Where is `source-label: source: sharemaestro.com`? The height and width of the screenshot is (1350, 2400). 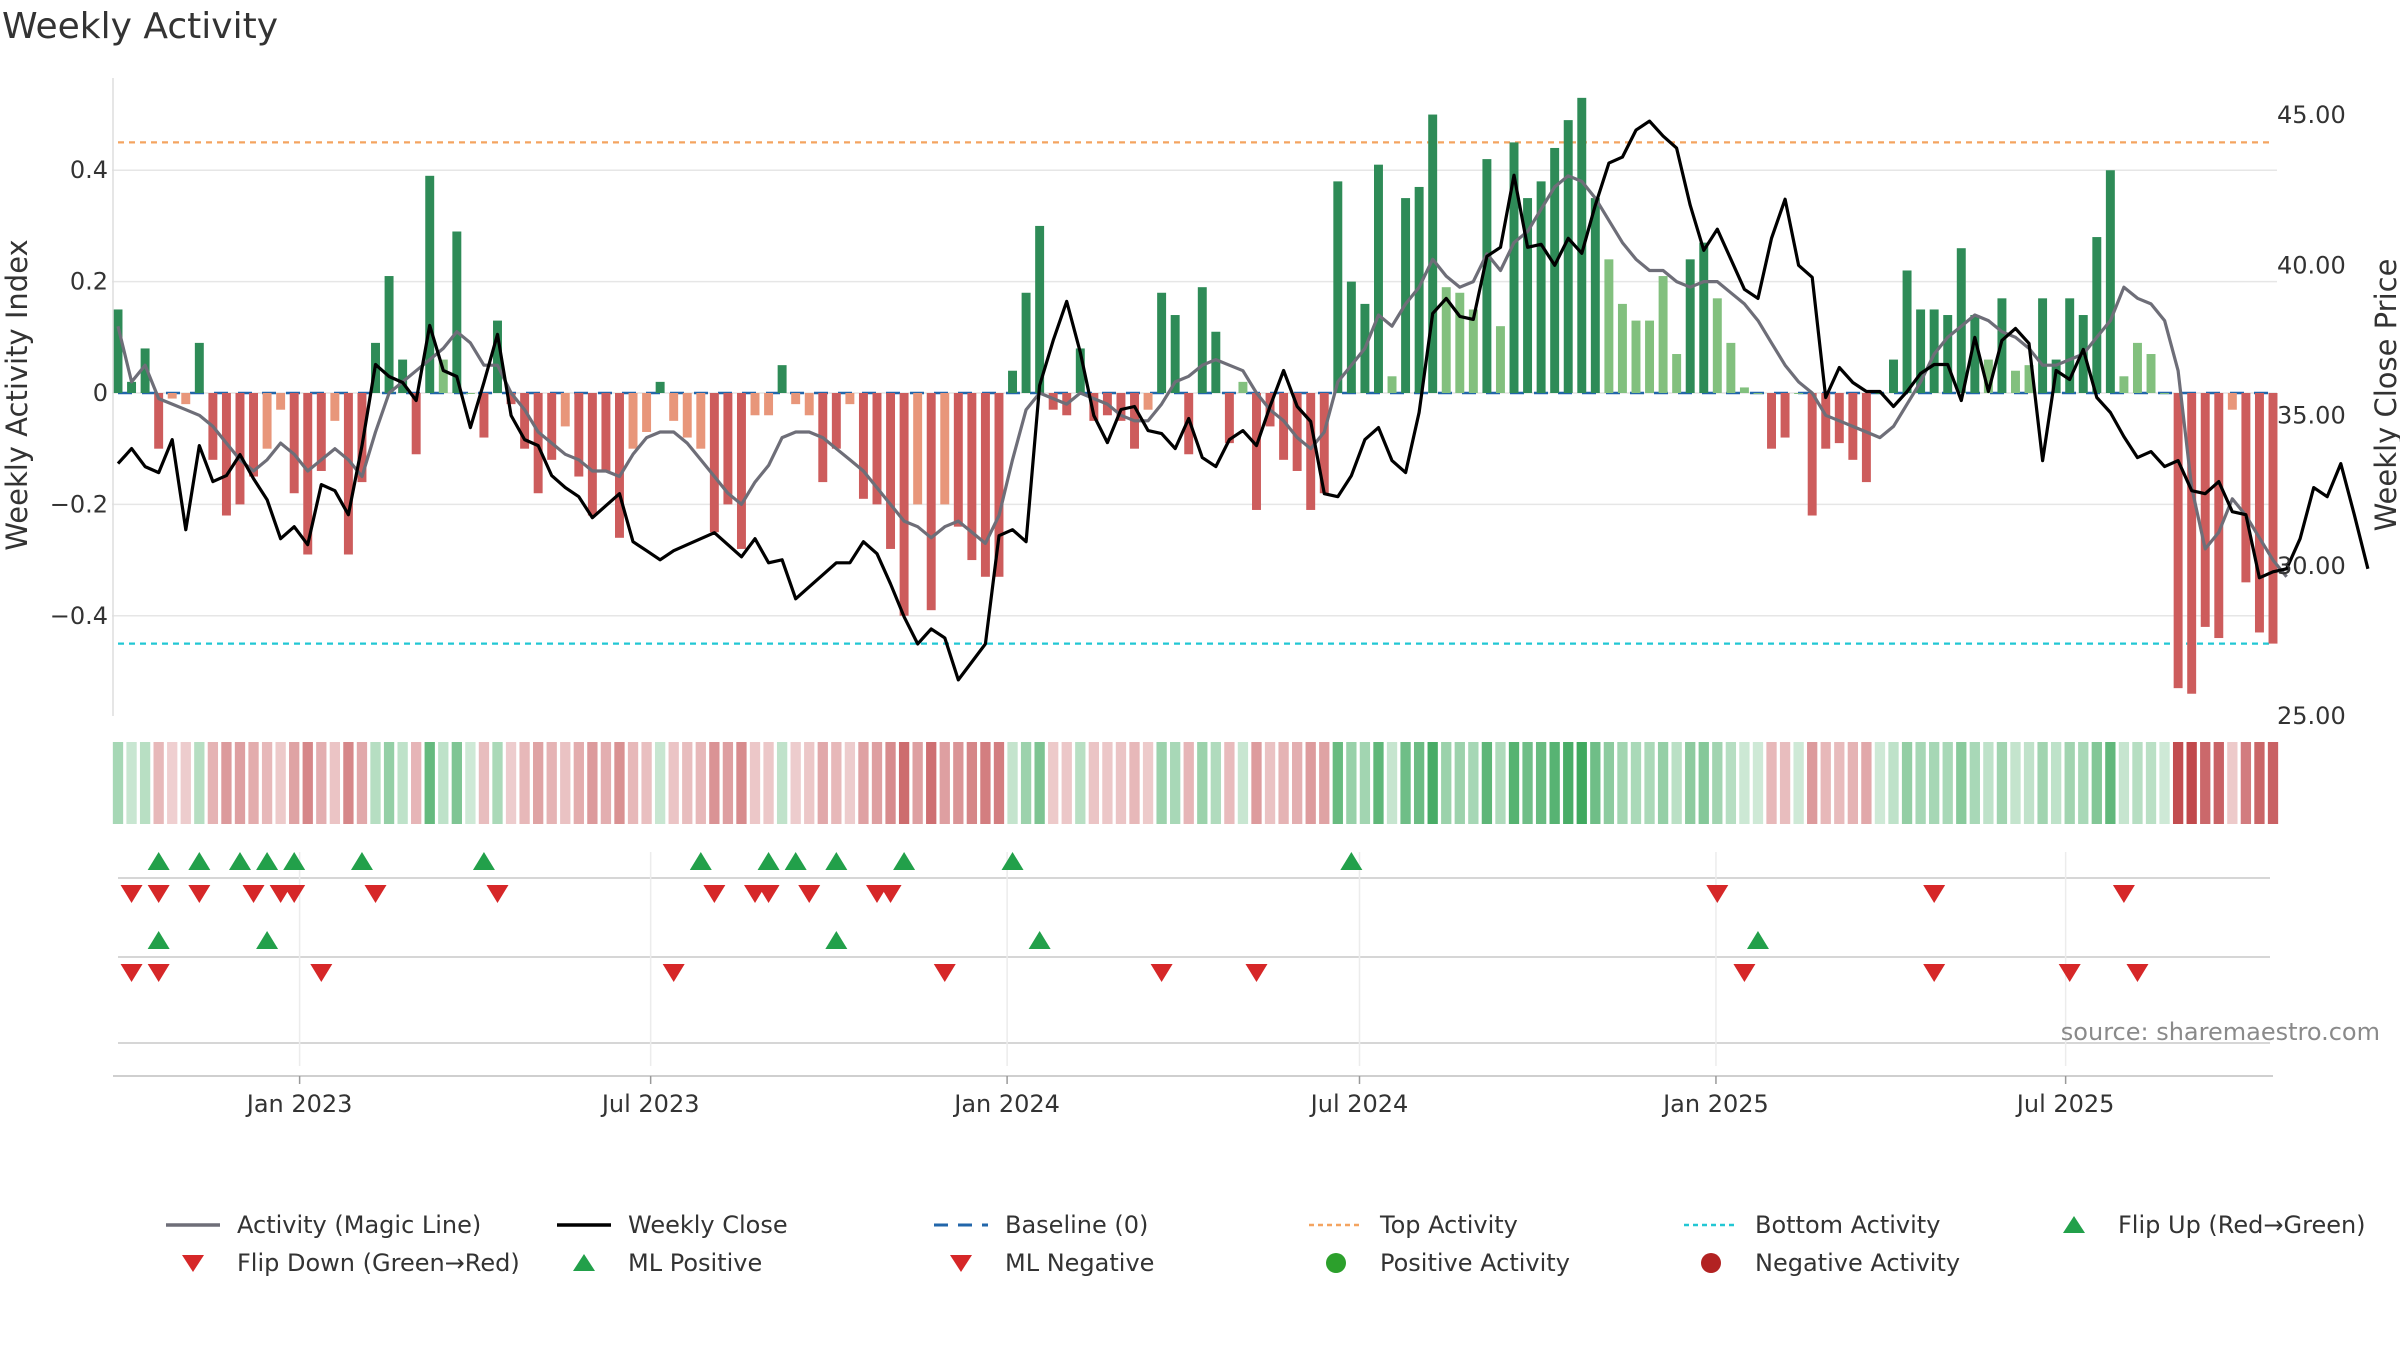 source-label: source: sharemaestro.com is located at coordinates (2220, 1032).